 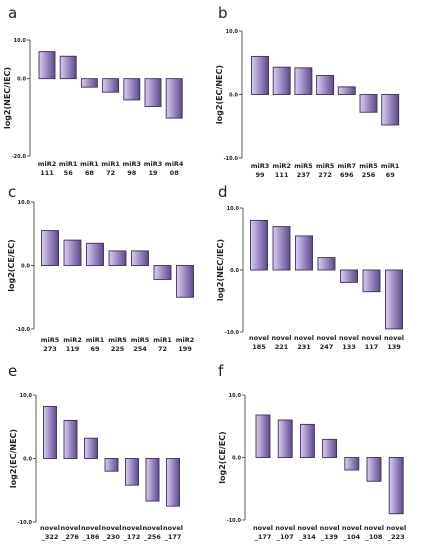 I want to click on x-tick-label-line2: 111, so click(x=47, y=173).